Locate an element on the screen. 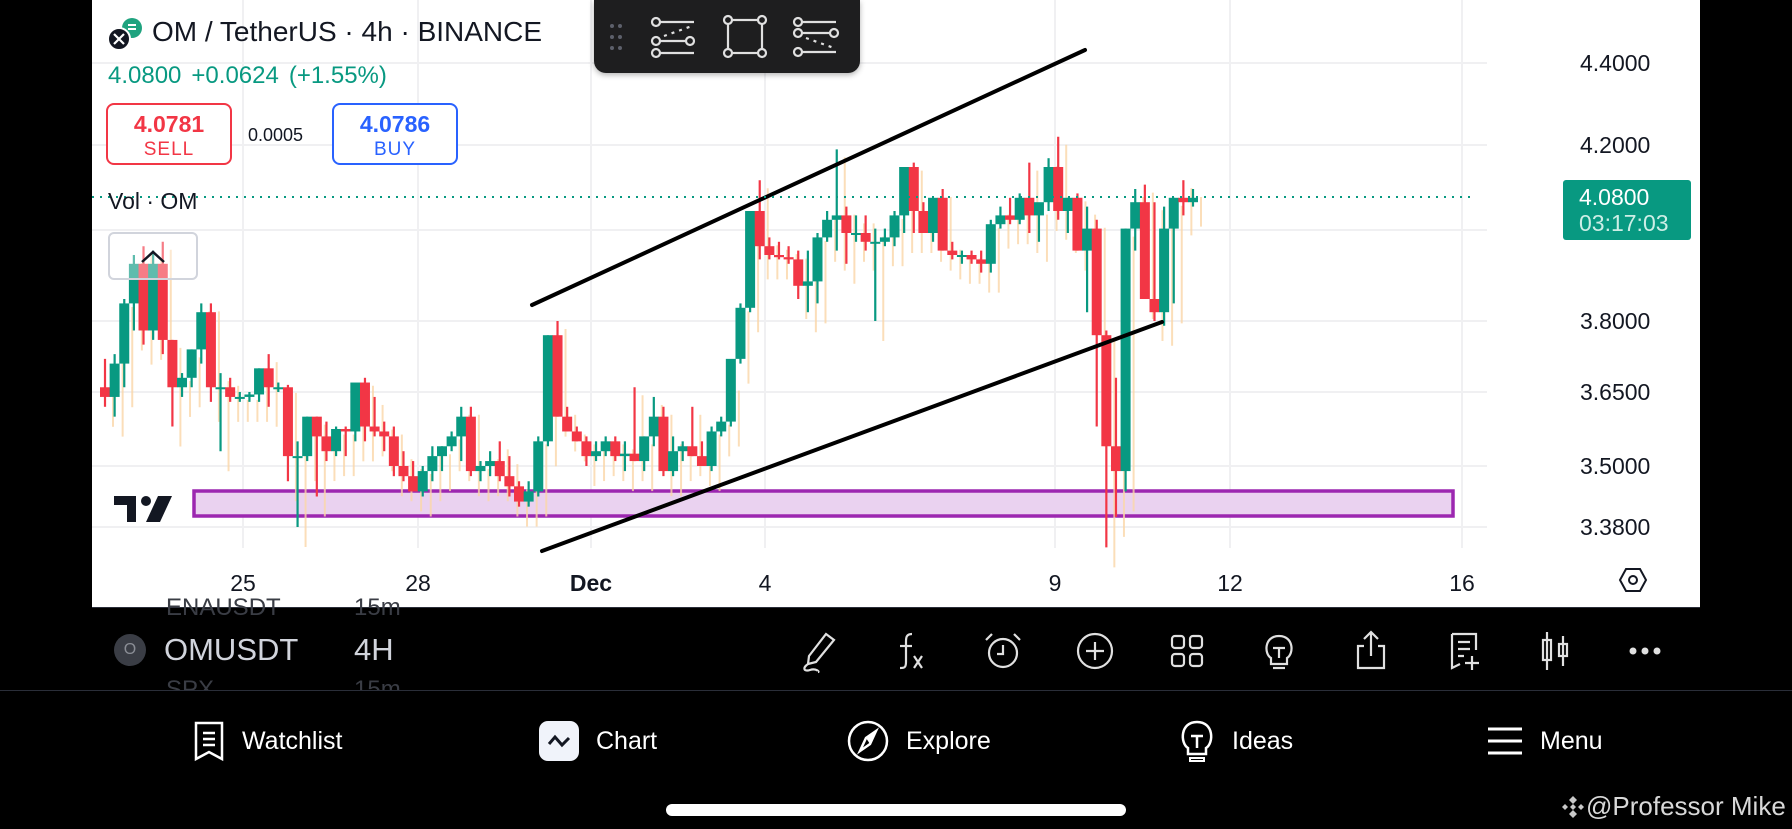 The height and width of the screenshot is (829, 1792). alarm-clock-icon is located at coordinates (1003, 651).